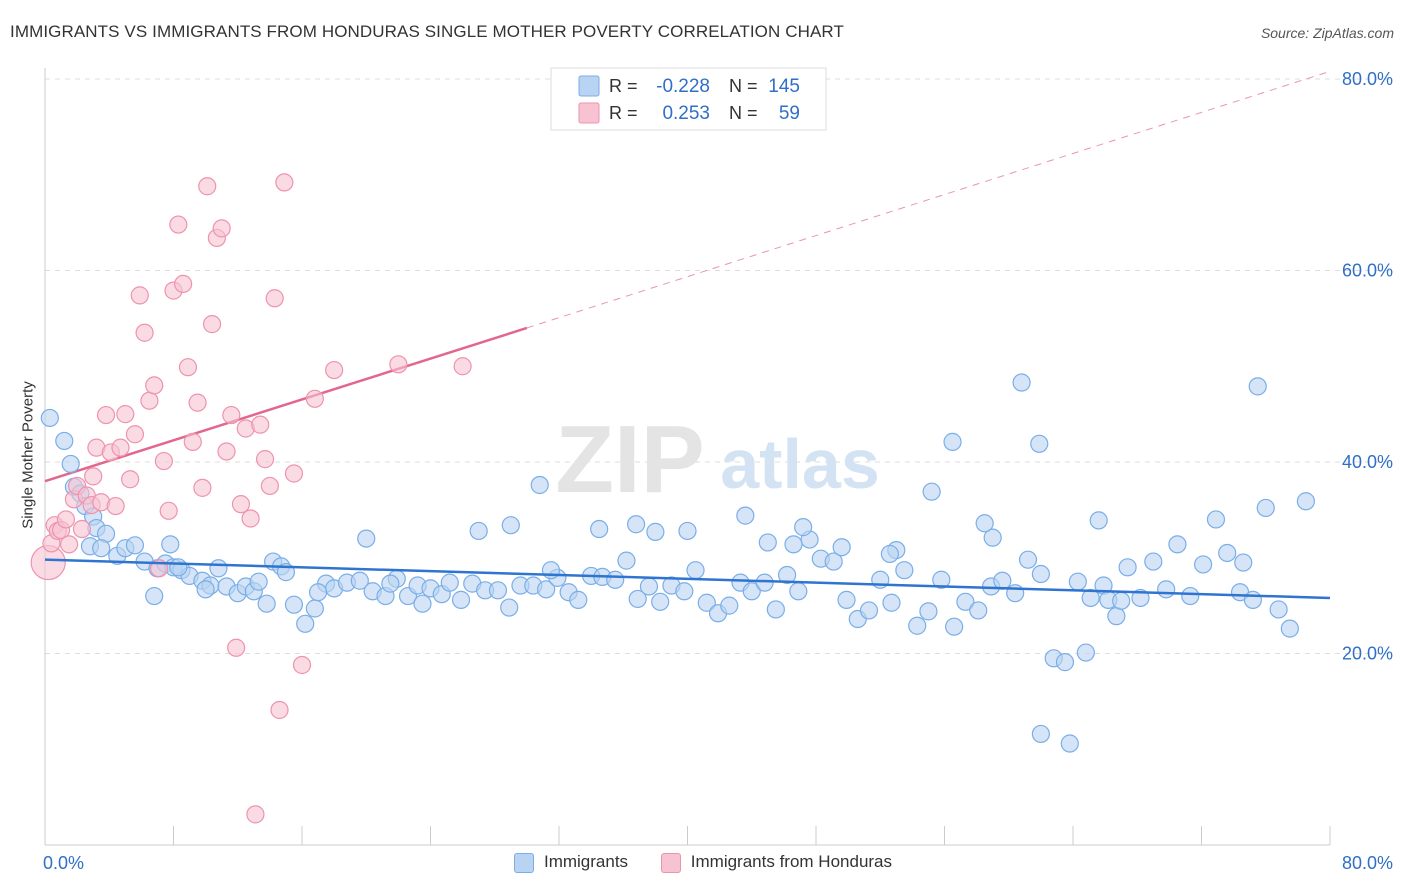  Describe the element at coordinates (1367, 462) in the screenshot. I see `y-tick-label: 40.0%` at that location.